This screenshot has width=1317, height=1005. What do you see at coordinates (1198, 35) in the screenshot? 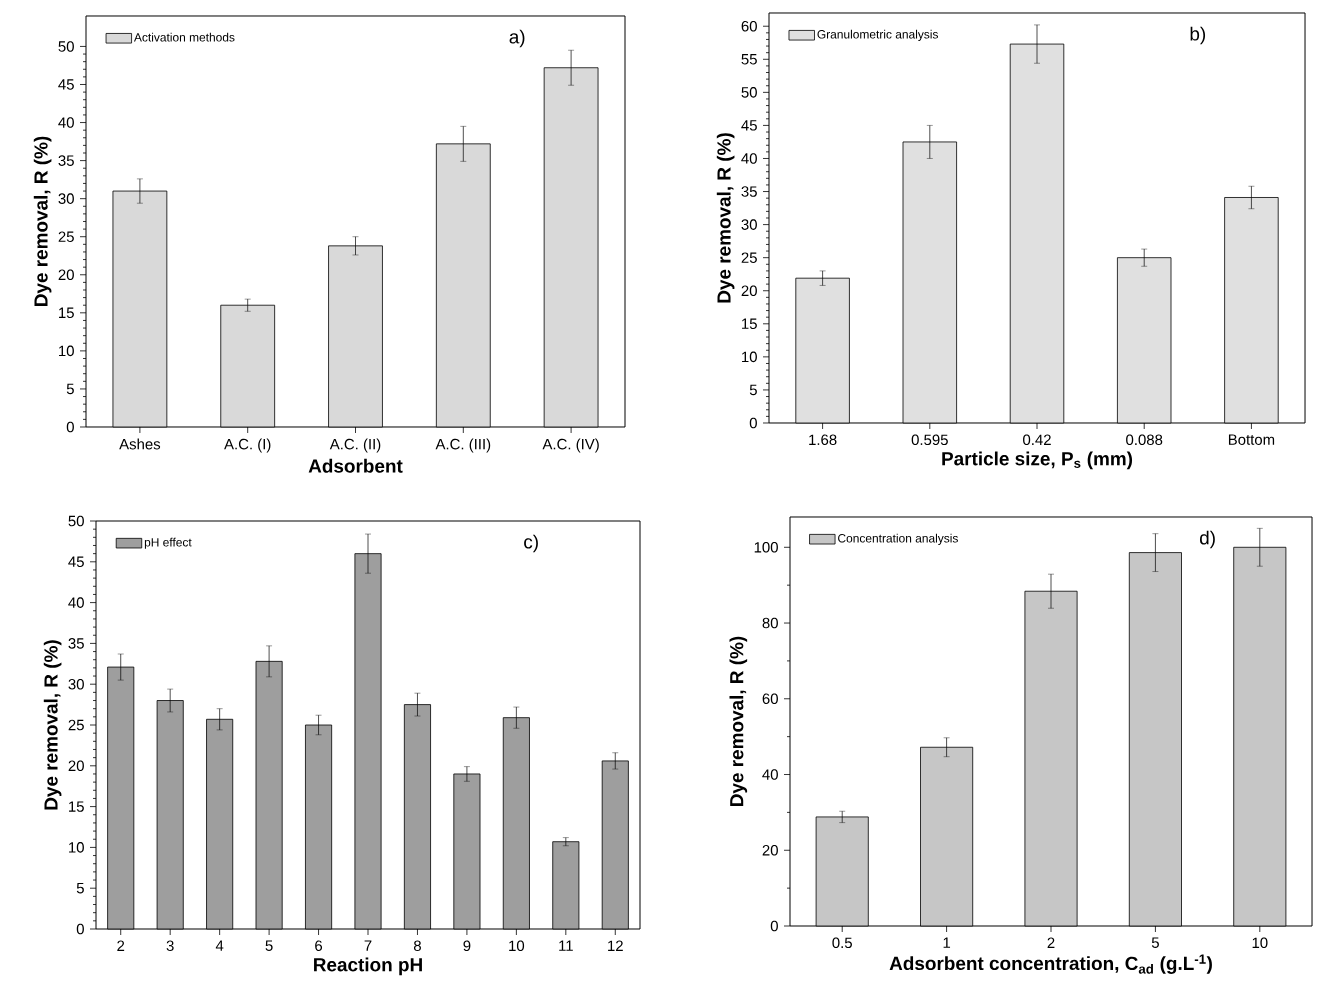
I see `annotation: b)` at bounding box center [1198, 35].